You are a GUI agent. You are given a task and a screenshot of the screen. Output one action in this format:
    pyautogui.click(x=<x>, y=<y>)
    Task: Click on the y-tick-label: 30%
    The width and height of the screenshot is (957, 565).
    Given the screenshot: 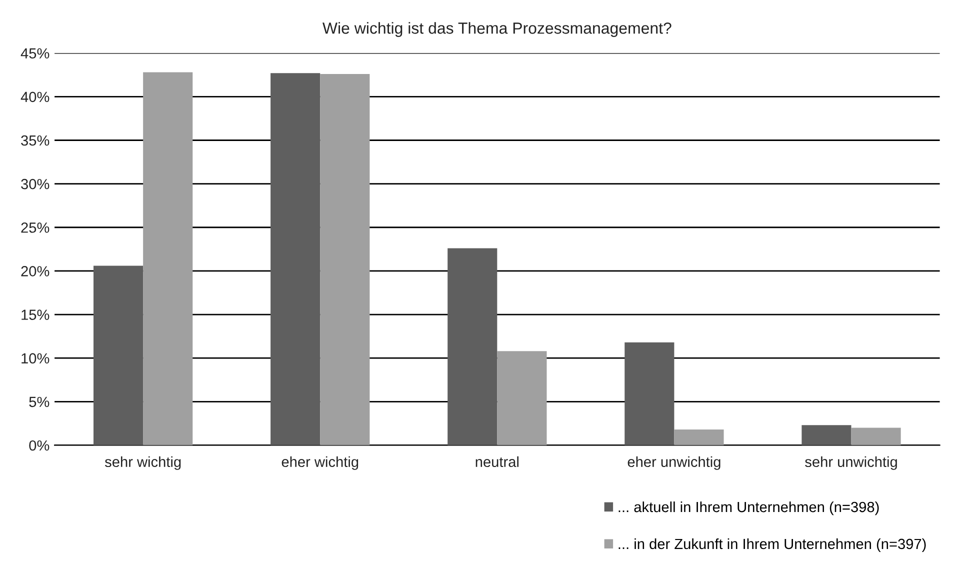 What is the action you would take?
    pyautogui.click(x=35, y=184)
    